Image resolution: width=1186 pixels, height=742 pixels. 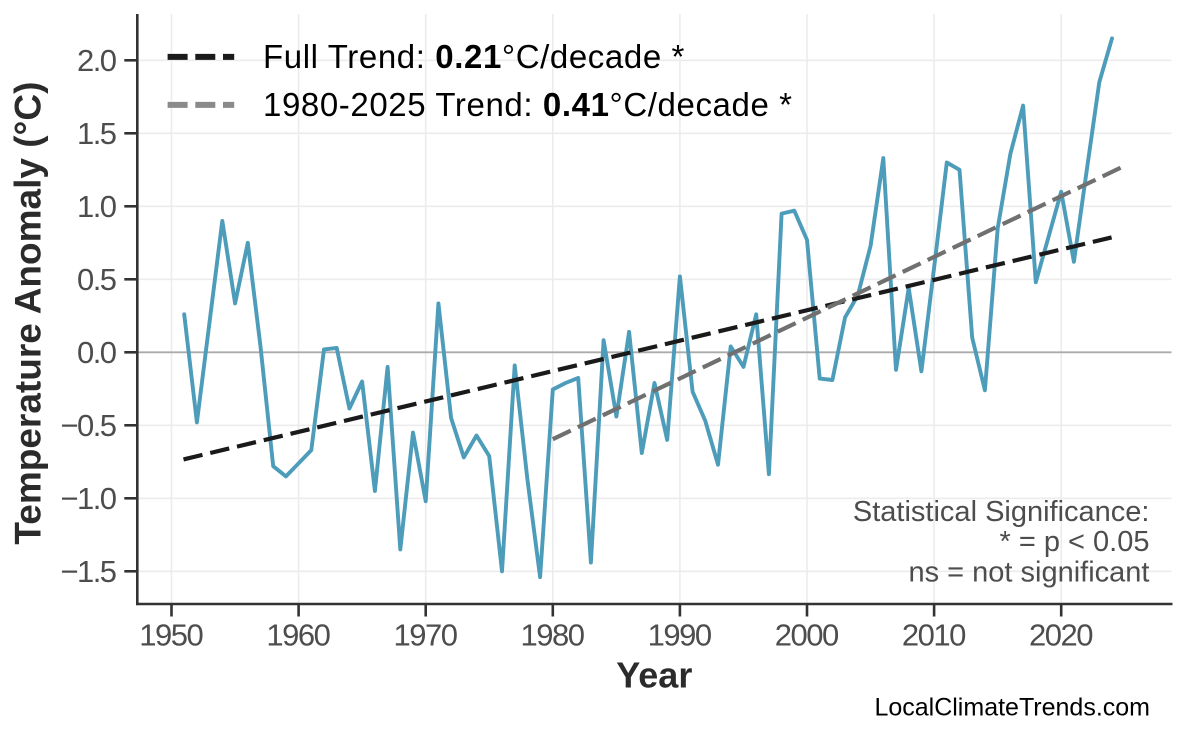 I want to click on svg-text: * = p < 0.05, so click(x=1075, y=542).